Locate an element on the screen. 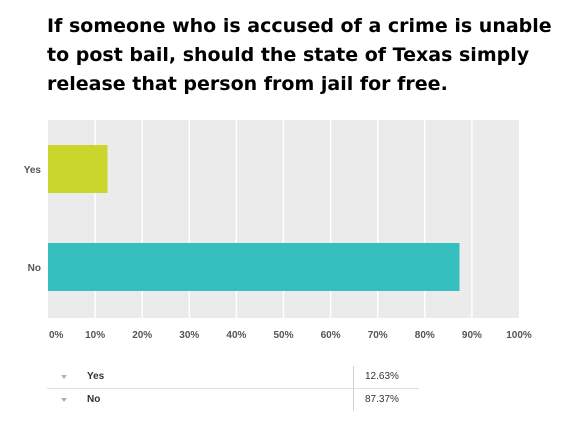  category-label: Yes is located at coordinates (33, 170).